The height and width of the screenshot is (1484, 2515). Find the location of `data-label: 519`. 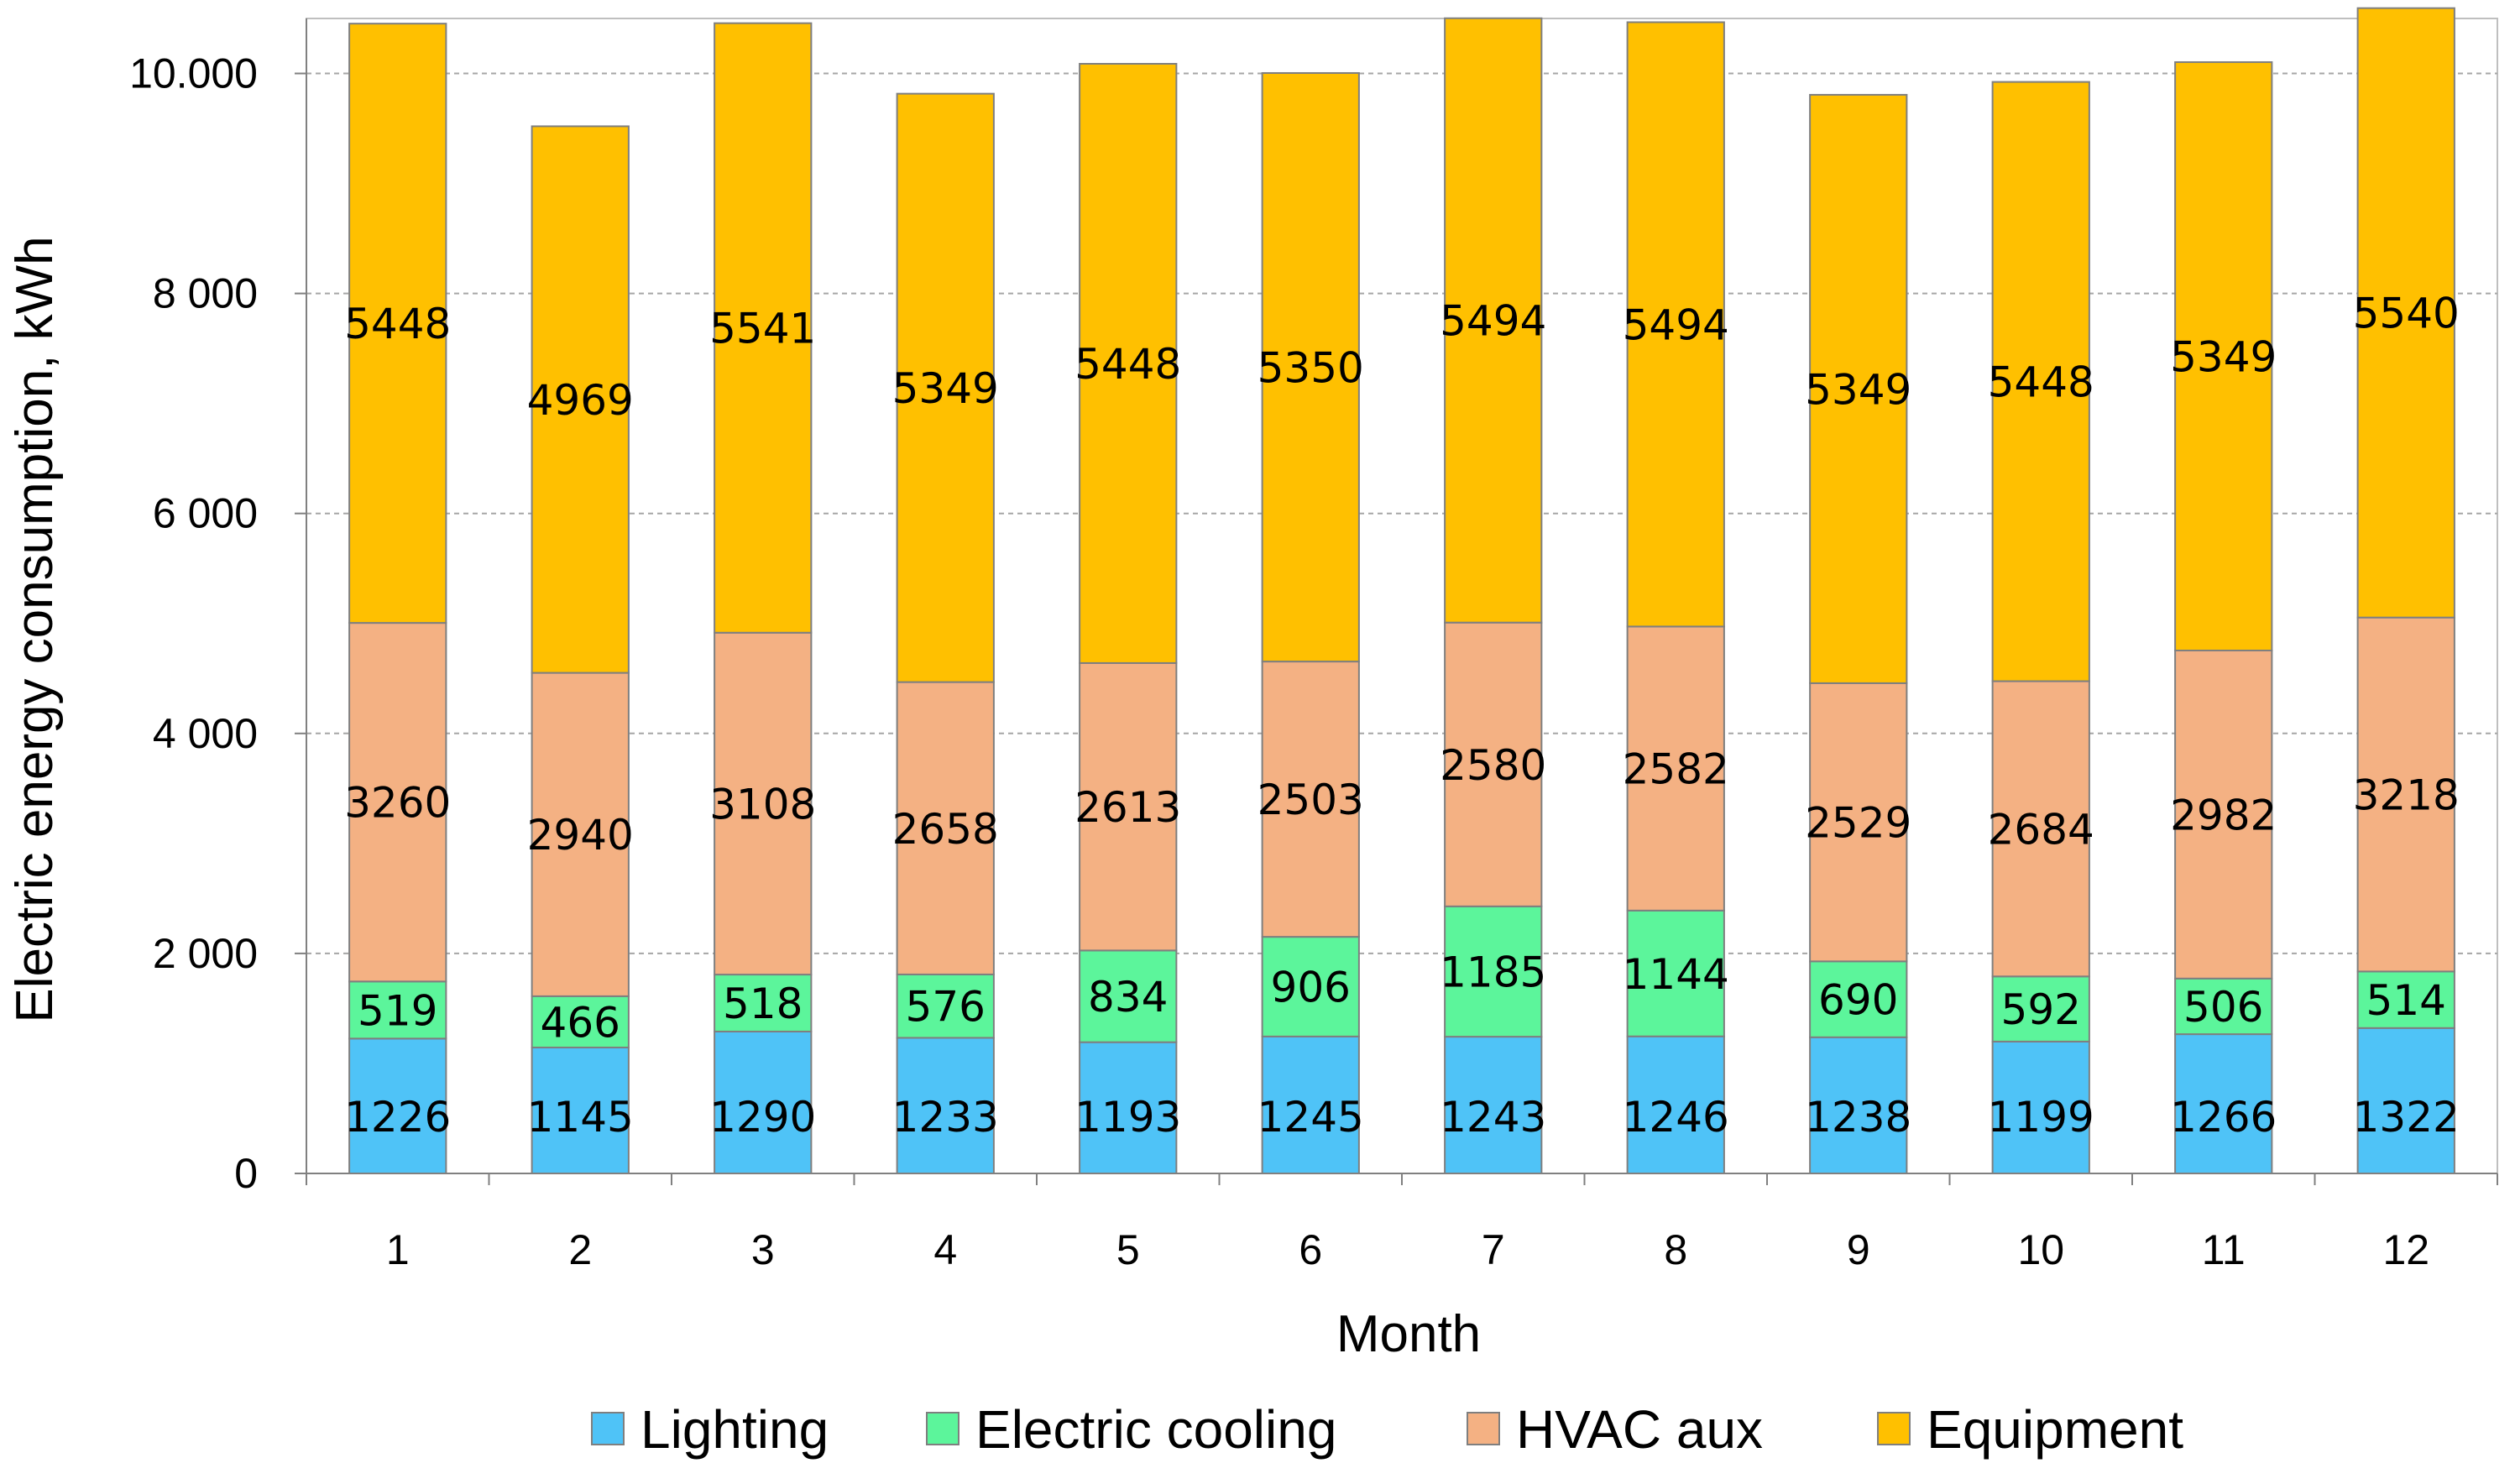

data-label: 519 is located at coordinates (397, 1010).